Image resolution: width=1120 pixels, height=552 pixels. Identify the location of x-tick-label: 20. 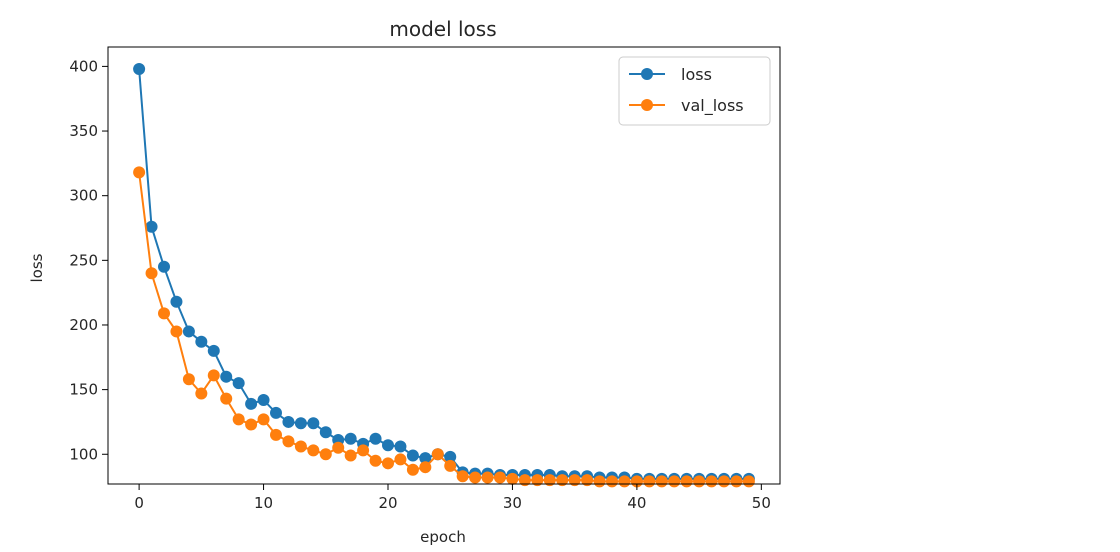
(387, 503).